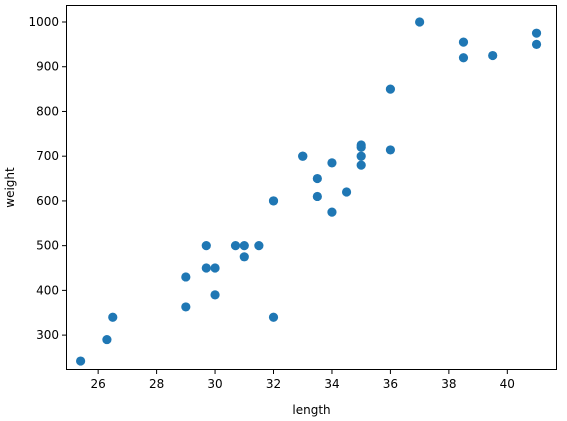 The width and height of the screenshot is (567, 421). Describe the element at coordinates (47, 246) in the screenshot. I see `y-tick-label: 500` at that location.